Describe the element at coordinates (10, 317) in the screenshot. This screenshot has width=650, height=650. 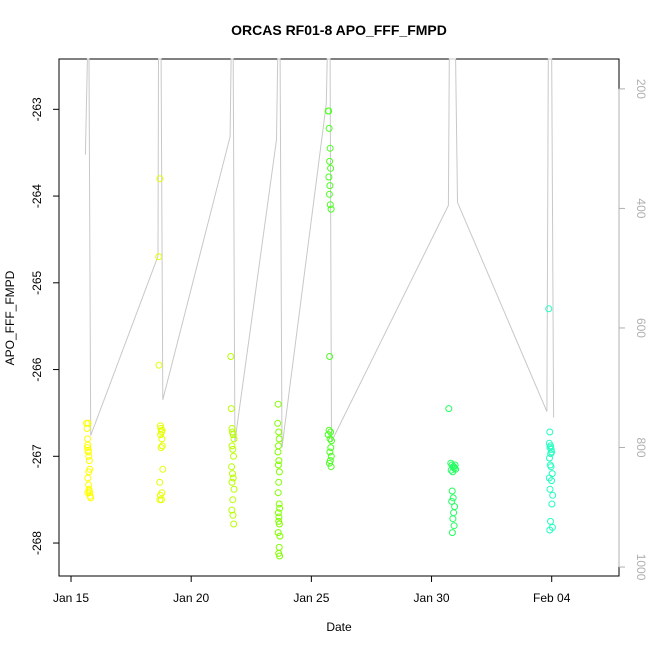
I see `y-axis-label: APO_FFF_FMPD` at that location.